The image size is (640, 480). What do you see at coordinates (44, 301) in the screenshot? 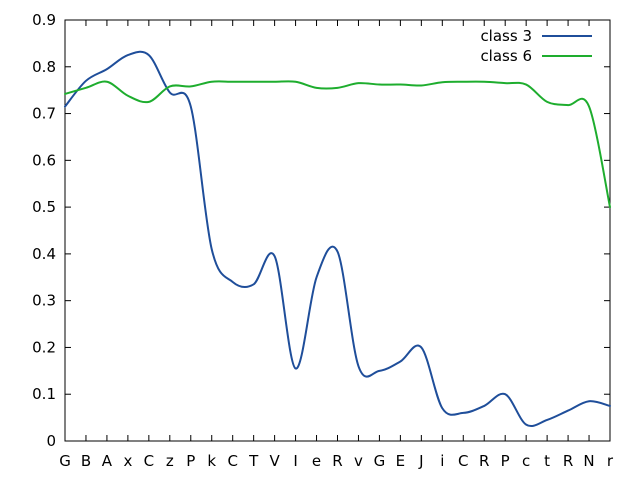
I see `y-tick-label: 0.3` at bounding box center [44, 301].